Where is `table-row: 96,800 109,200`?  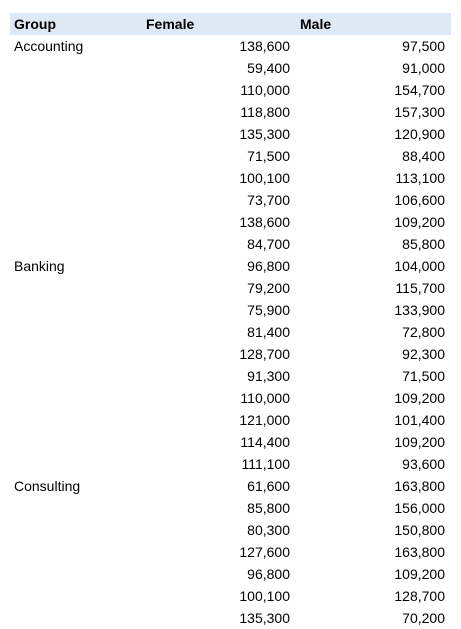 table-row: 96,800 109,200 is located at coordinates (230, 574).